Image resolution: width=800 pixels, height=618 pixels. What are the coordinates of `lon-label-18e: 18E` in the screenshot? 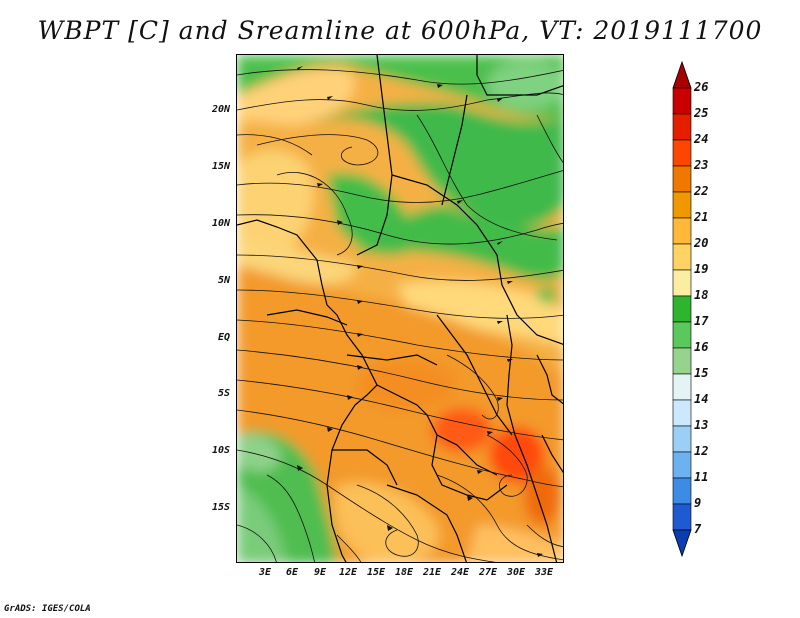 It's located at (404, 572).